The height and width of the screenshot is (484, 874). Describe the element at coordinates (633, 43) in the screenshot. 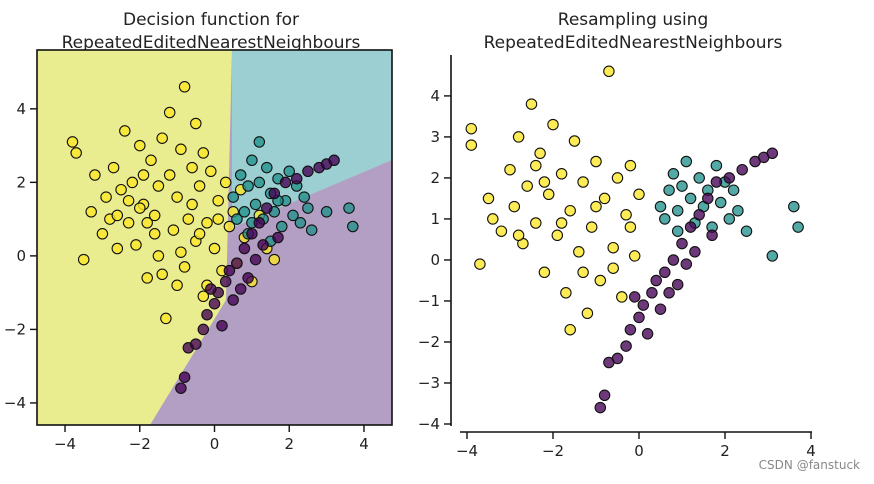

I see `right-title-line-2: RepeatedEditedNearestNeighbours` at that location.